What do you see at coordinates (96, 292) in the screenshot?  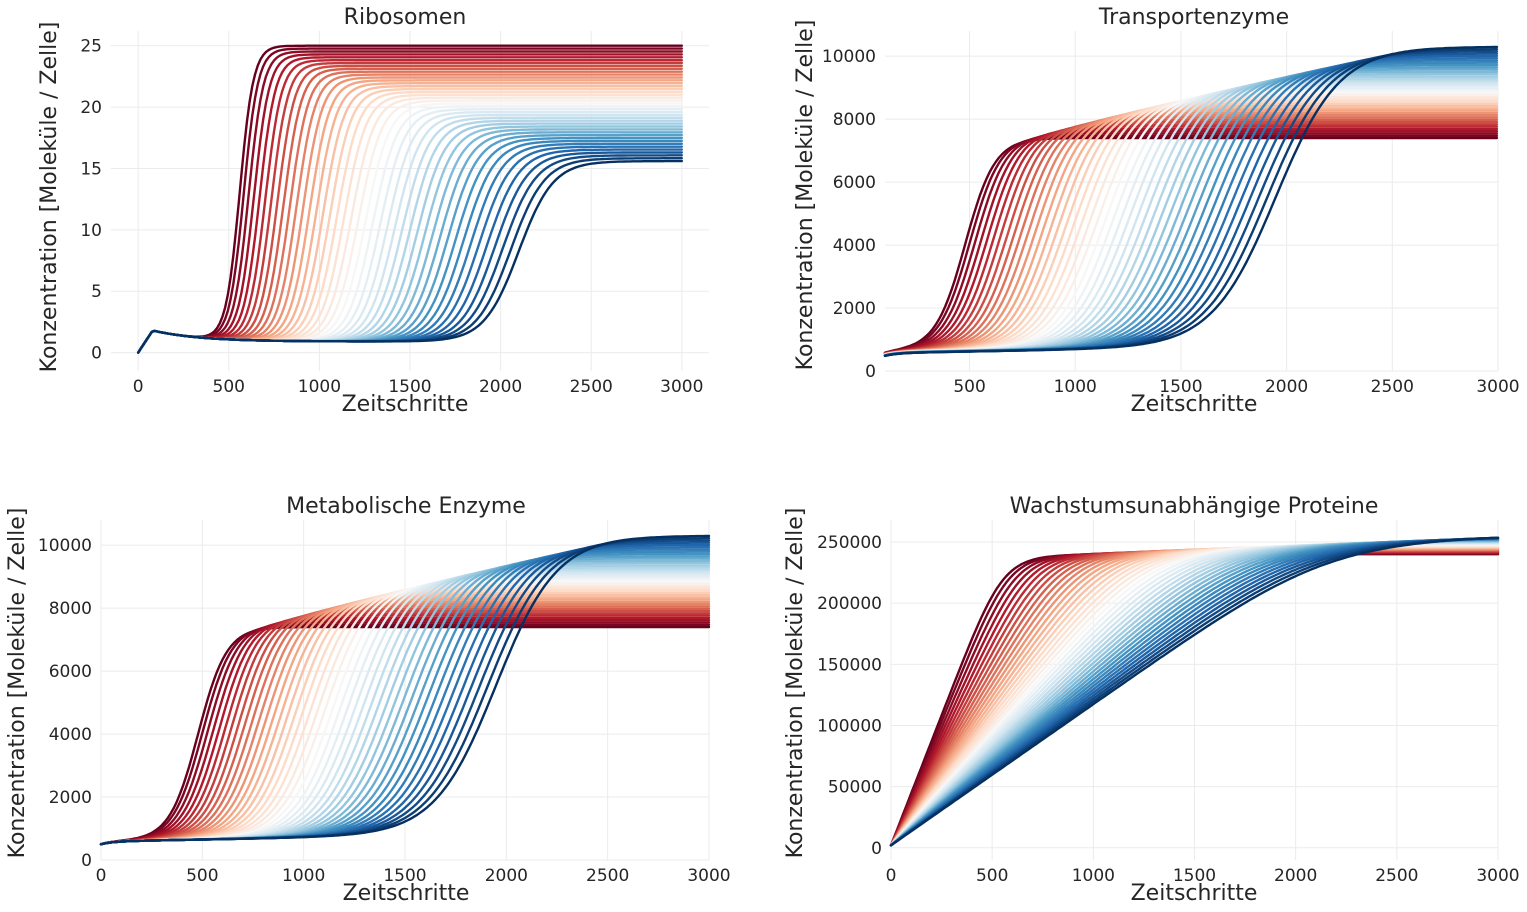 I see `y-tick-label: 5` at bounding box center [96, 292].